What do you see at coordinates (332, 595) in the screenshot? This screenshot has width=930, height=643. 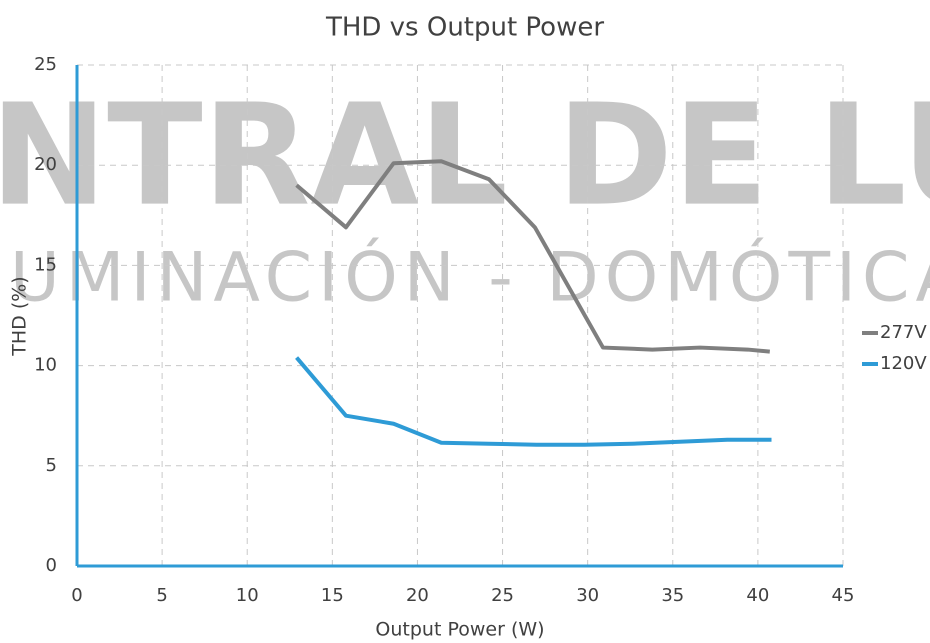 I see `x-tick-label: 15` at bounding box center [332, 595].